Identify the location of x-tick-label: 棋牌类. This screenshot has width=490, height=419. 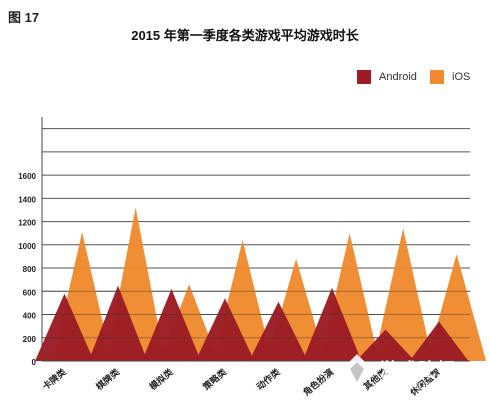
(108, 379).